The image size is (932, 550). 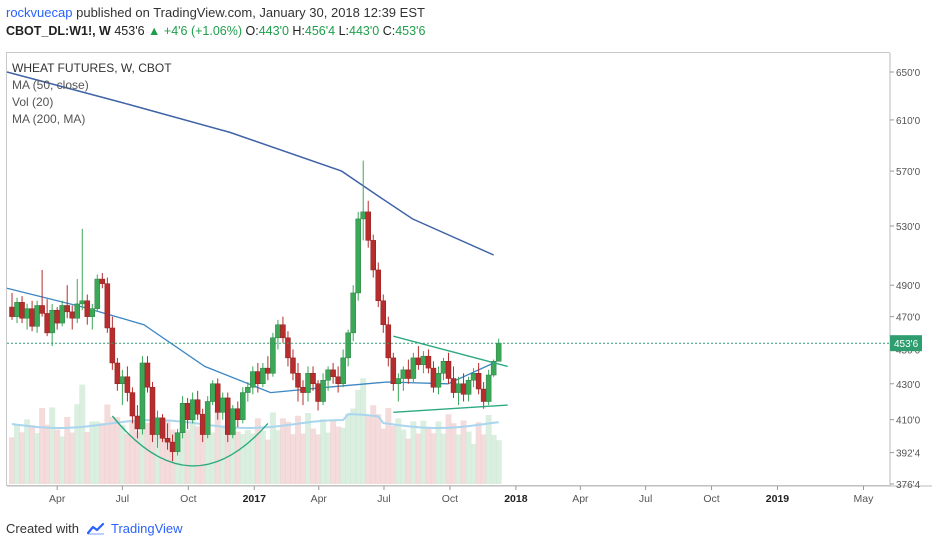 What do you see at coordinates (48, 119) in the screenshot?
I see `indicator-legend-item: MA (200, MA)` at bounding box center [48, 119].